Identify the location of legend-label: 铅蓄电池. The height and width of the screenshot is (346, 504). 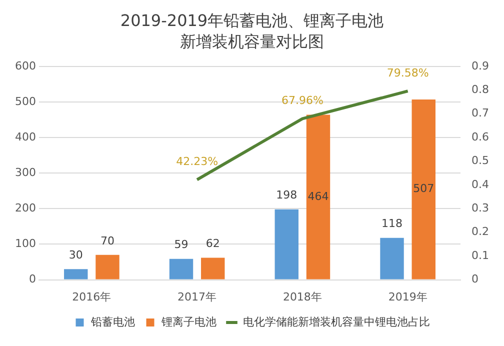
(112, 321).